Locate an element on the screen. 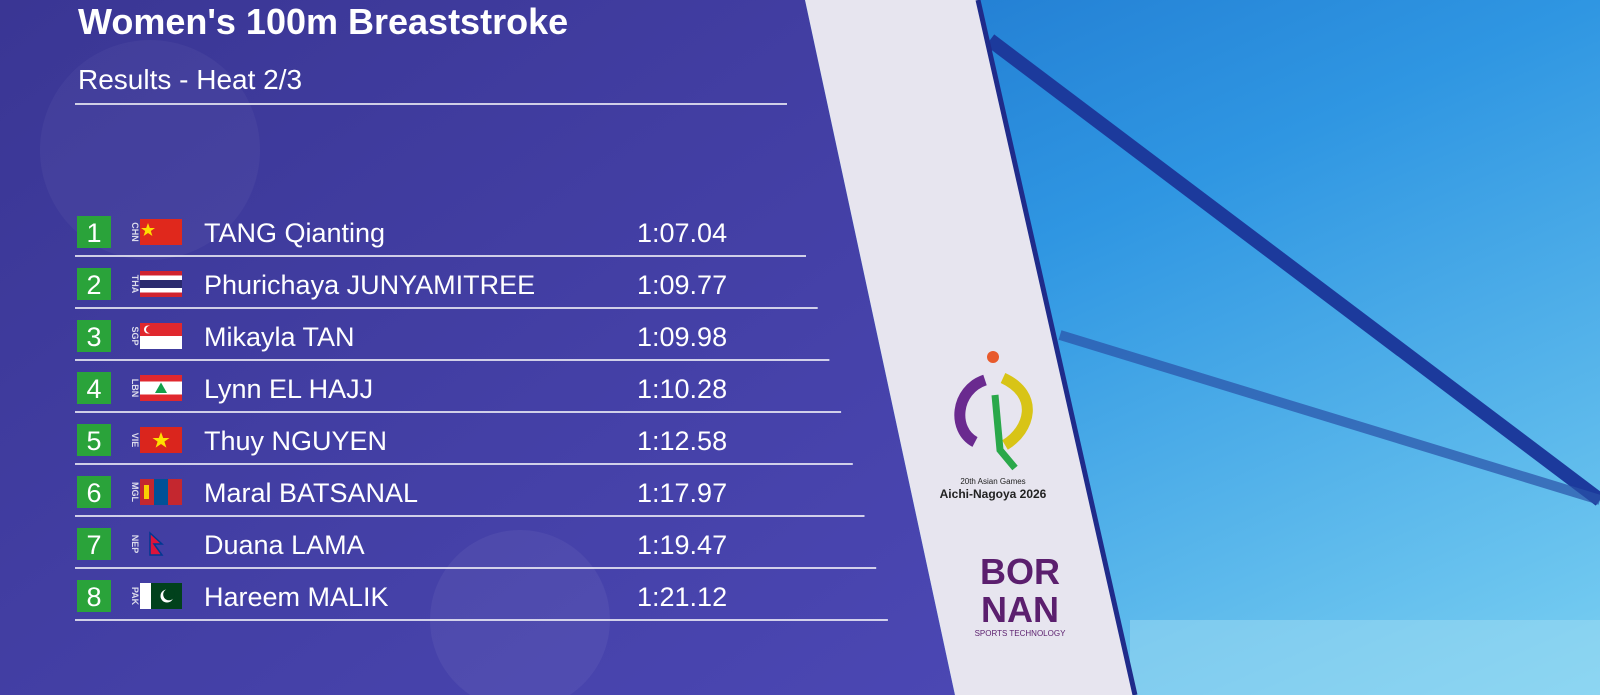  result-row: 3 SGP Mikayla TAN 1:09.98 is located at coordinates (452, 340).